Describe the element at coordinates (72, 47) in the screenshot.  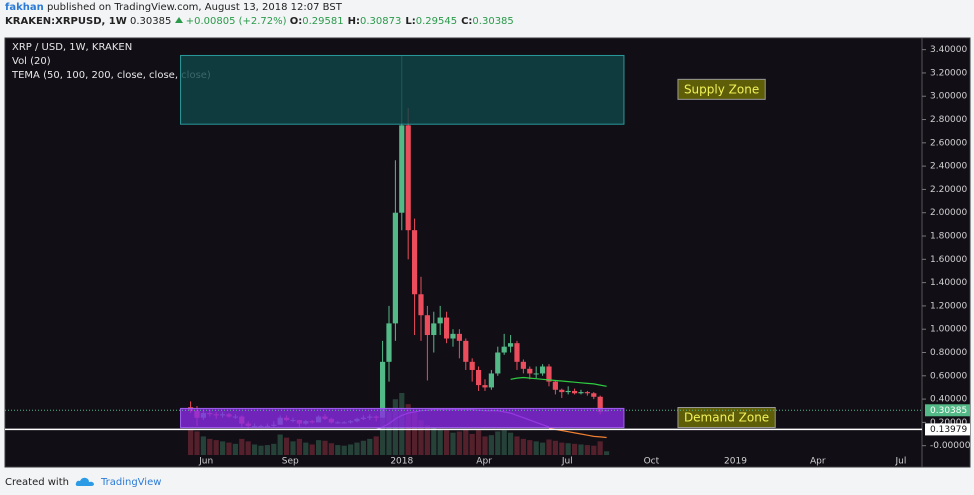
I see `chart-title: XRP / USD, 1W, KRAKEN` at that location.